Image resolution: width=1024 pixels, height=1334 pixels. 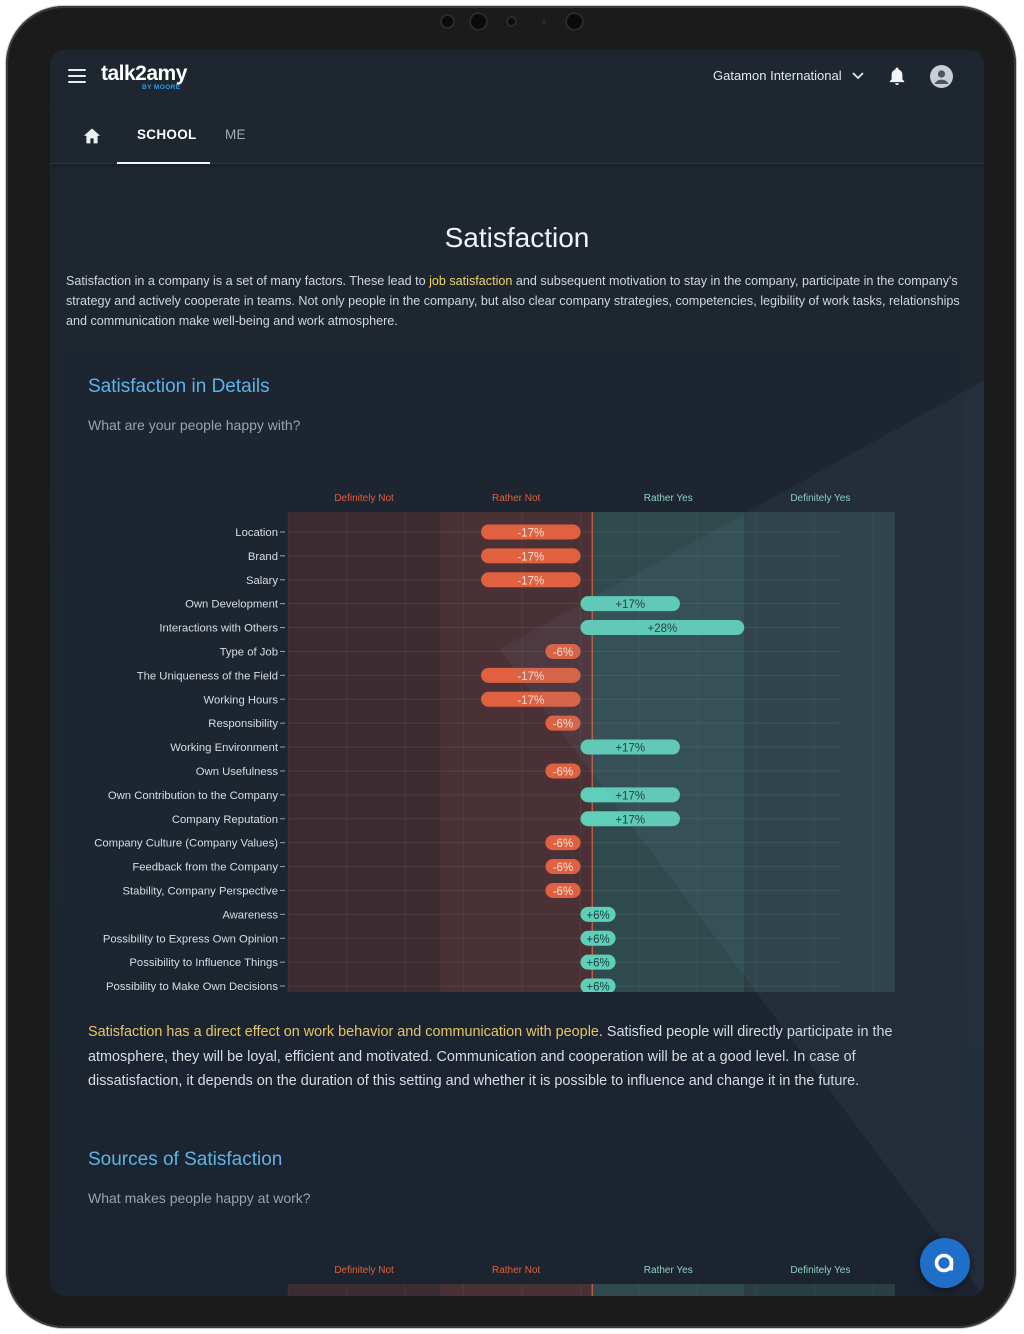 I want to click on category-label: Own Development, so click(x=232, y=605).